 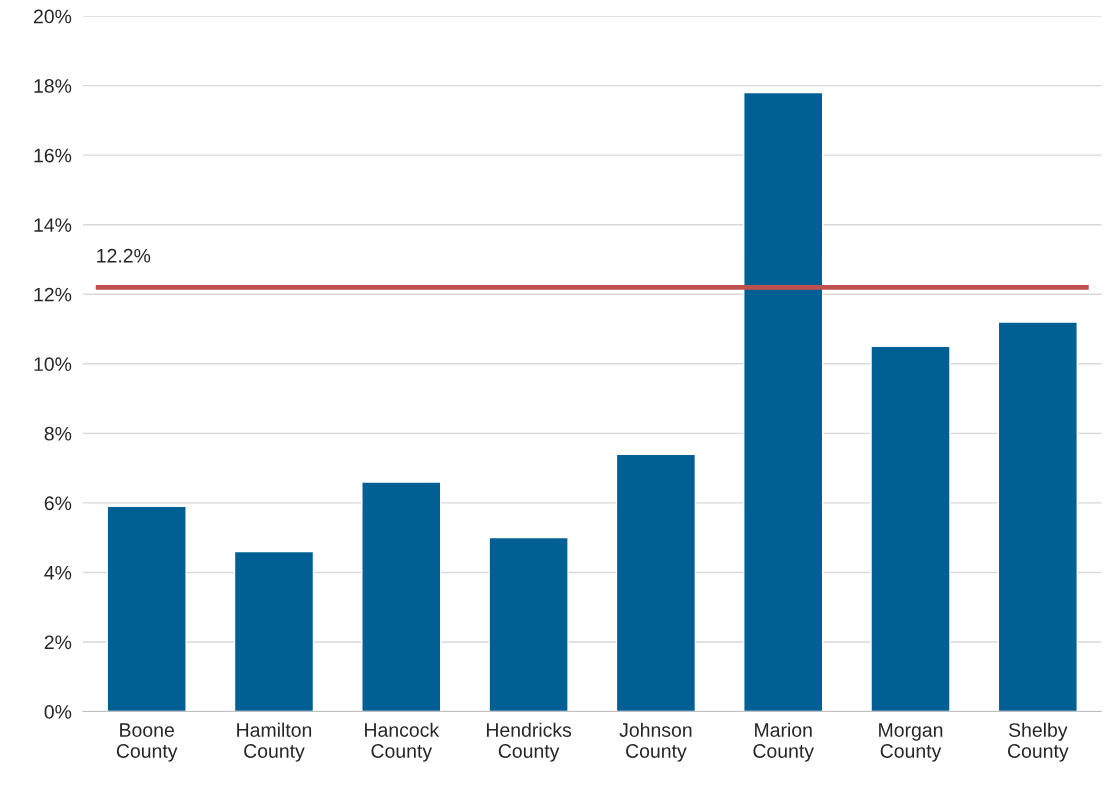 I want to click on x-tick-label: Johnson County, so click(x=655, y=742).